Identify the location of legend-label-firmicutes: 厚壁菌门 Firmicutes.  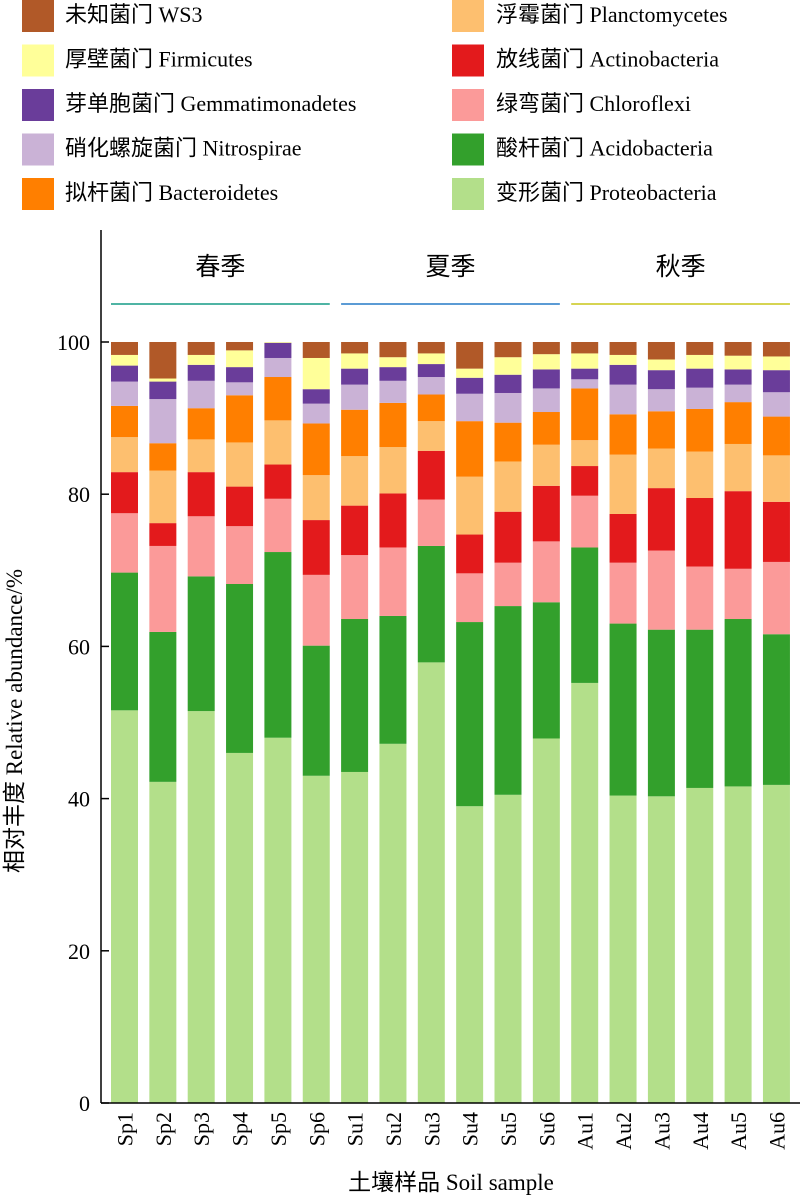
(159, 59).